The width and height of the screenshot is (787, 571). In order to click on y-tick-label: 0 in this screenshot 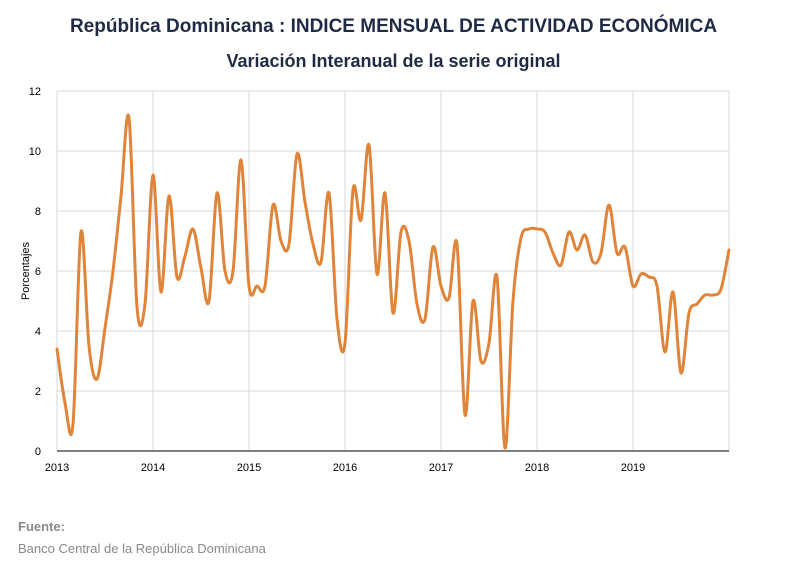, I will do `click(38, 452)`.